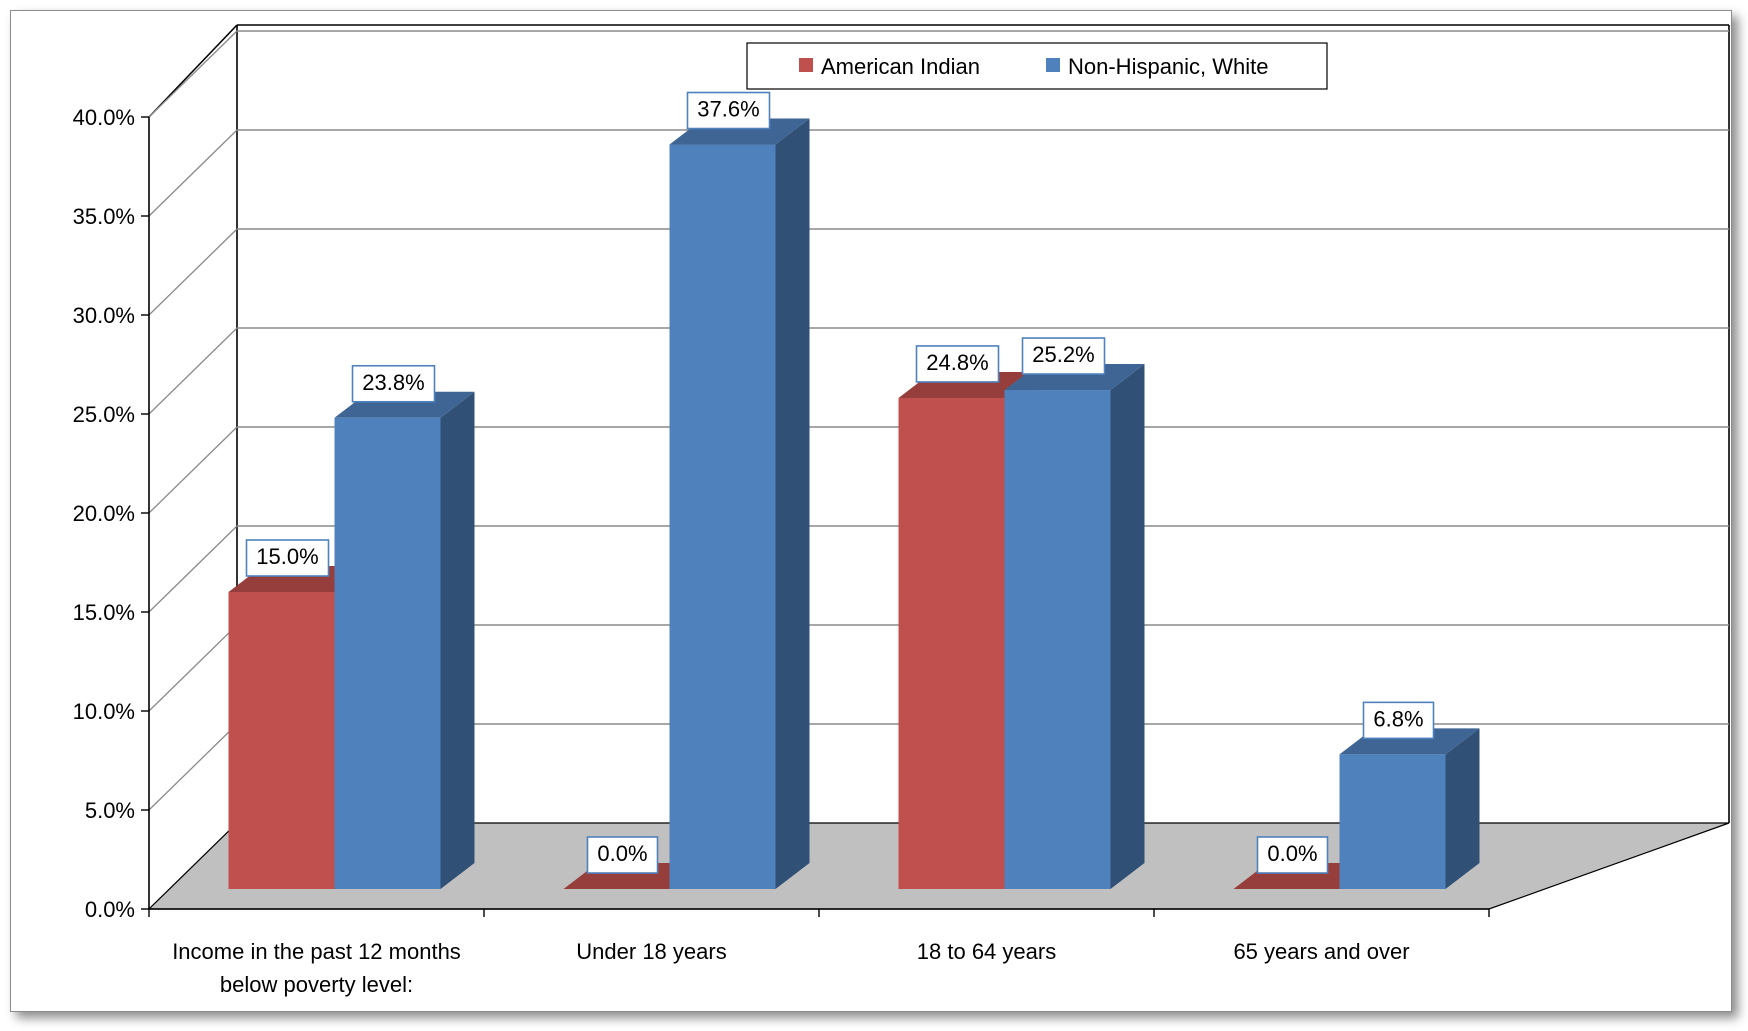 This screenshot has width=1748, height=1031. What do you see at coordinates (104, 711) in the screenshot?
I see `y-tick-label: 10.0%` at bounding box center [104, 711].